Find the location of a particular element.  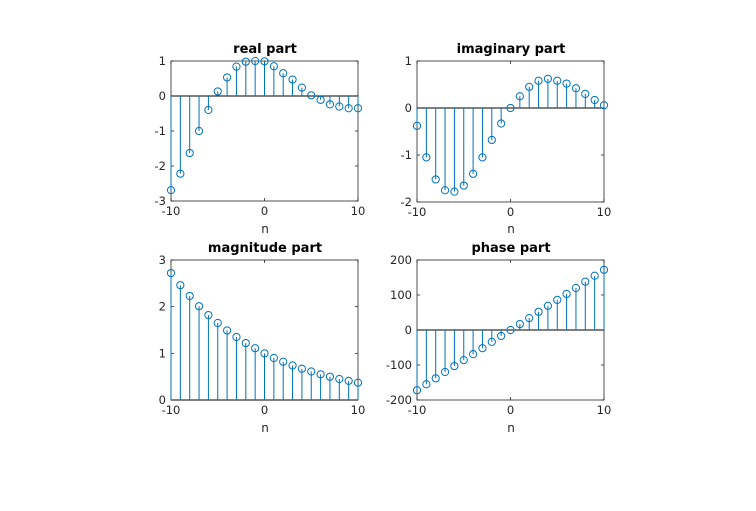

subplot-imaginary-part: imaginary part n -10 0 10-2-101 is located at coordinates (506, 139).